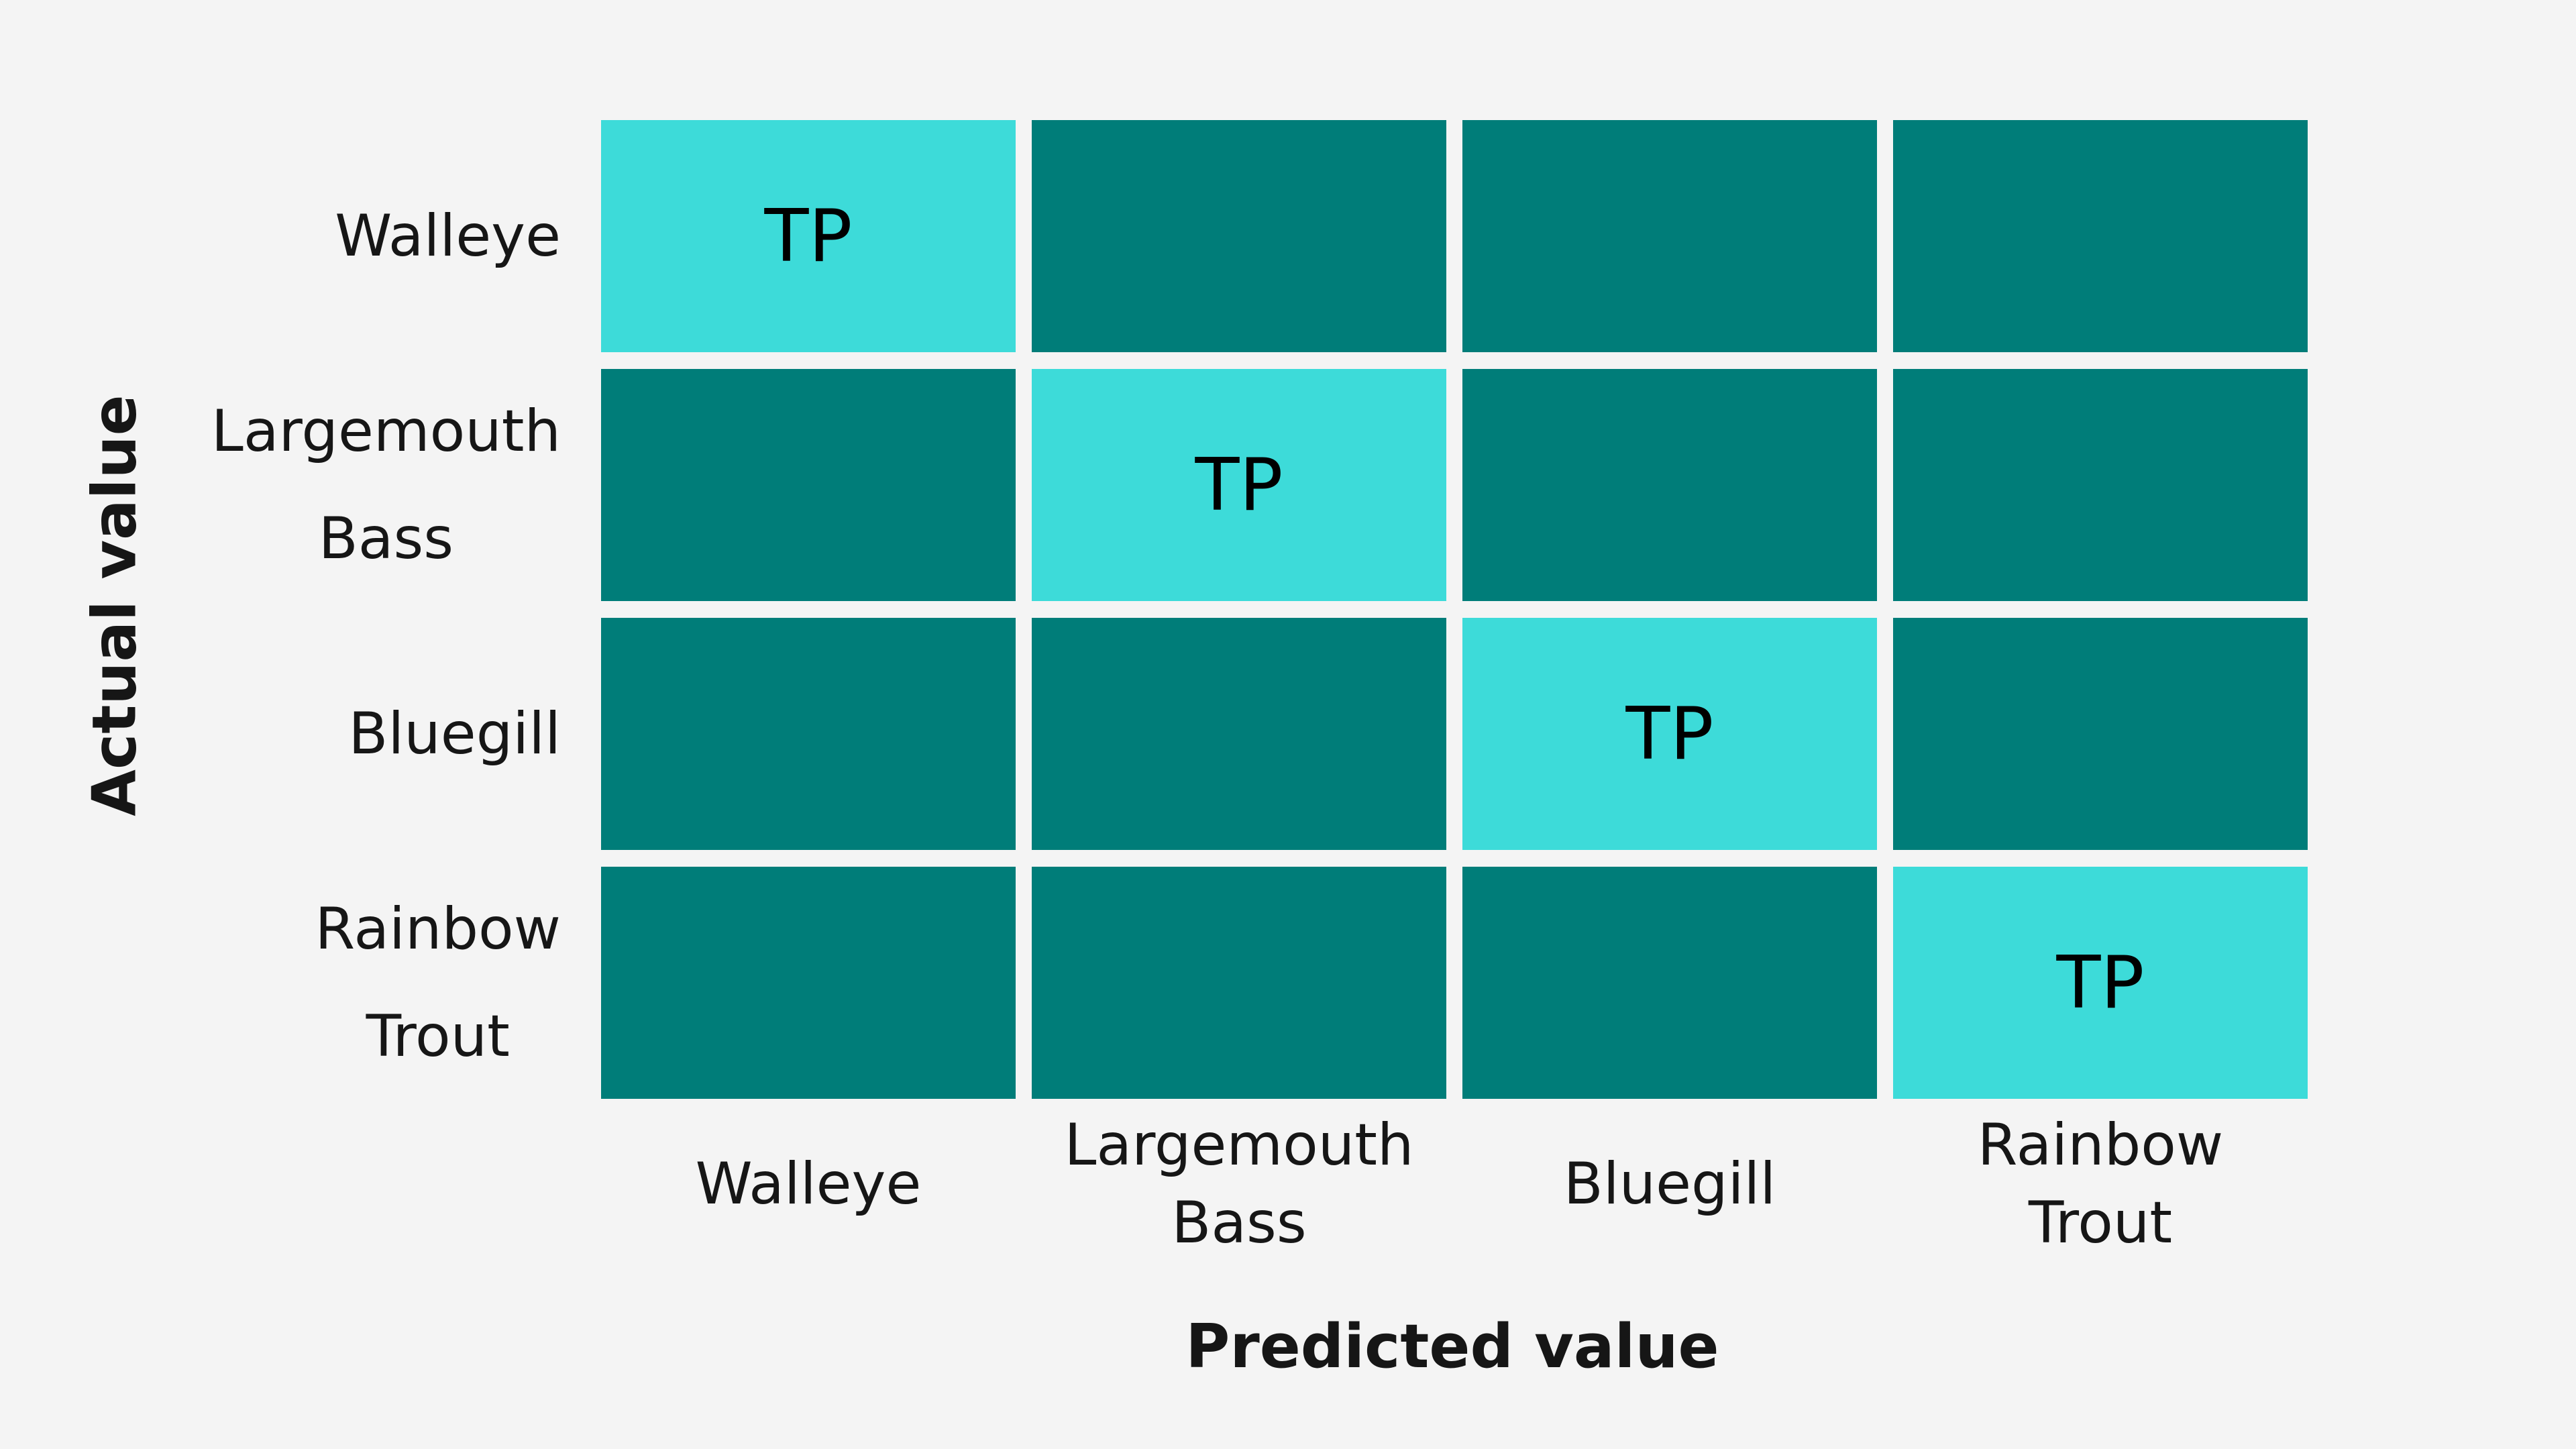  I want to click on row-label: Walleye, so click(347, 236).